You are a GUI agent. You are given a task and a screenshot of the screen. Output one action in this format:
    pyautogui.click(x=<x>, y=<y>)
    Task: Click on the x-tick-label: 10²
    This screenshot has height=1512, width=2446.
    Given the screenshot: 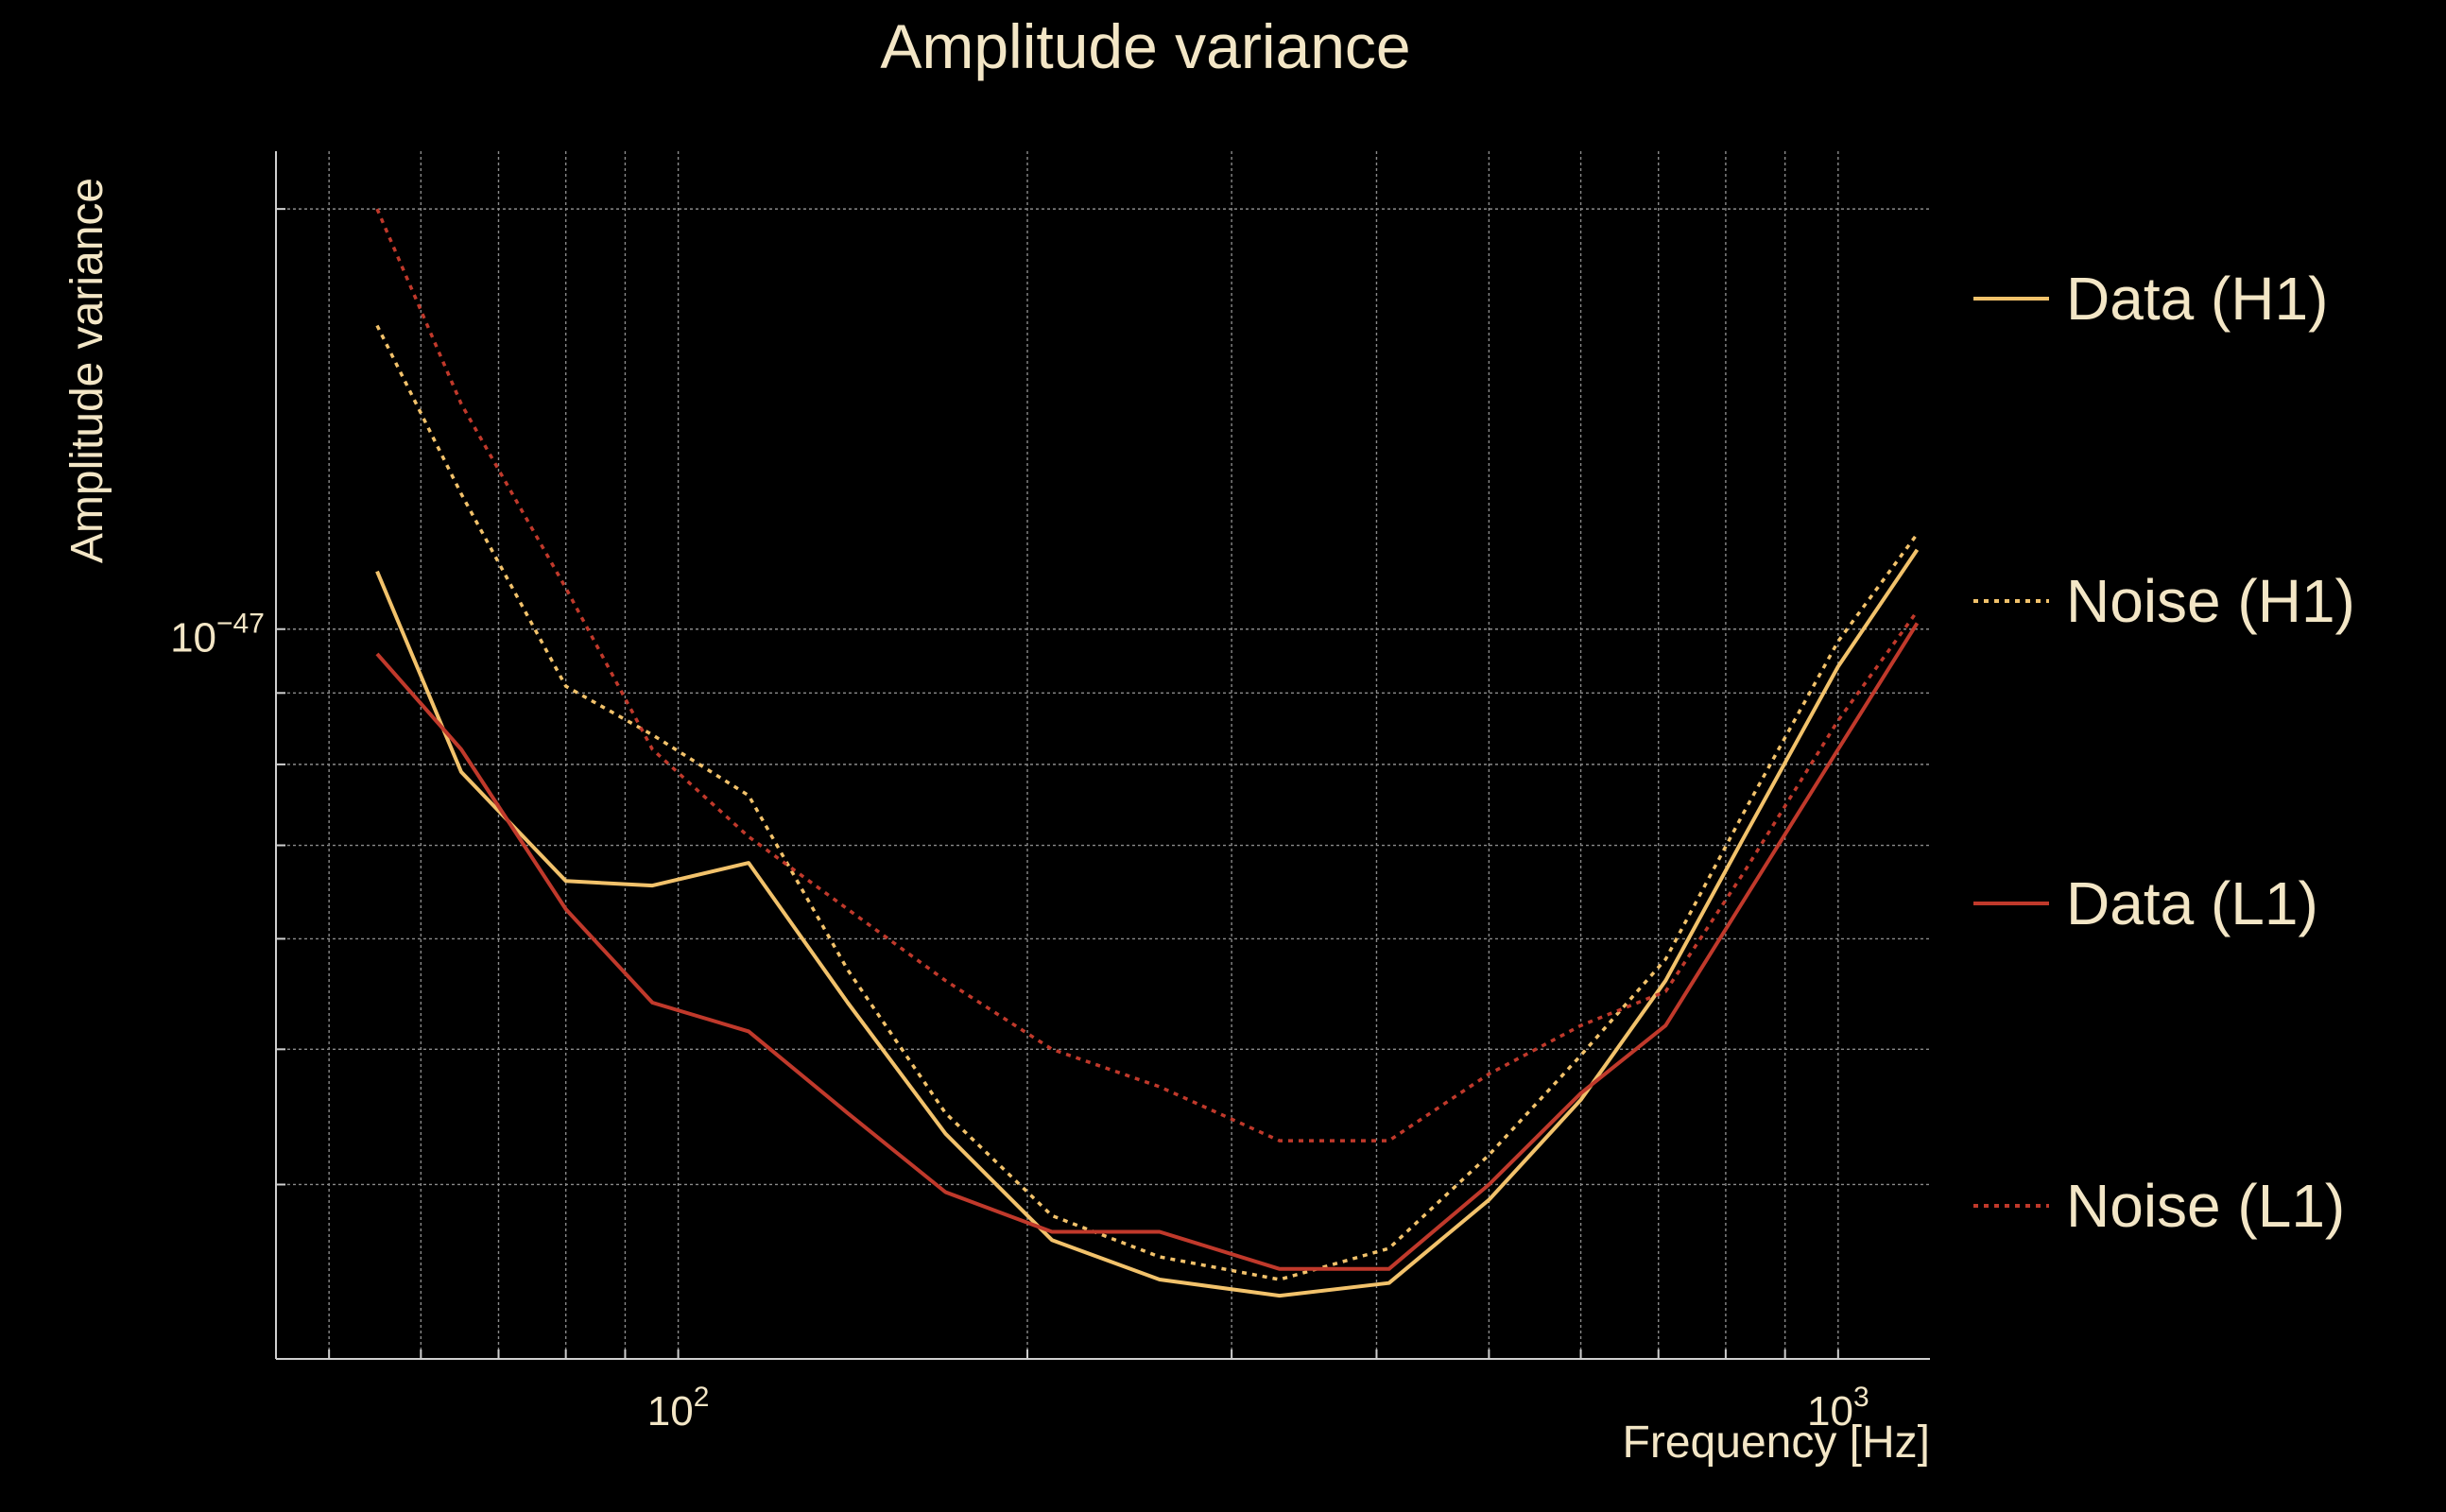 What is the action you would take?
    pyautogui.click(x=678, y=1408)
    